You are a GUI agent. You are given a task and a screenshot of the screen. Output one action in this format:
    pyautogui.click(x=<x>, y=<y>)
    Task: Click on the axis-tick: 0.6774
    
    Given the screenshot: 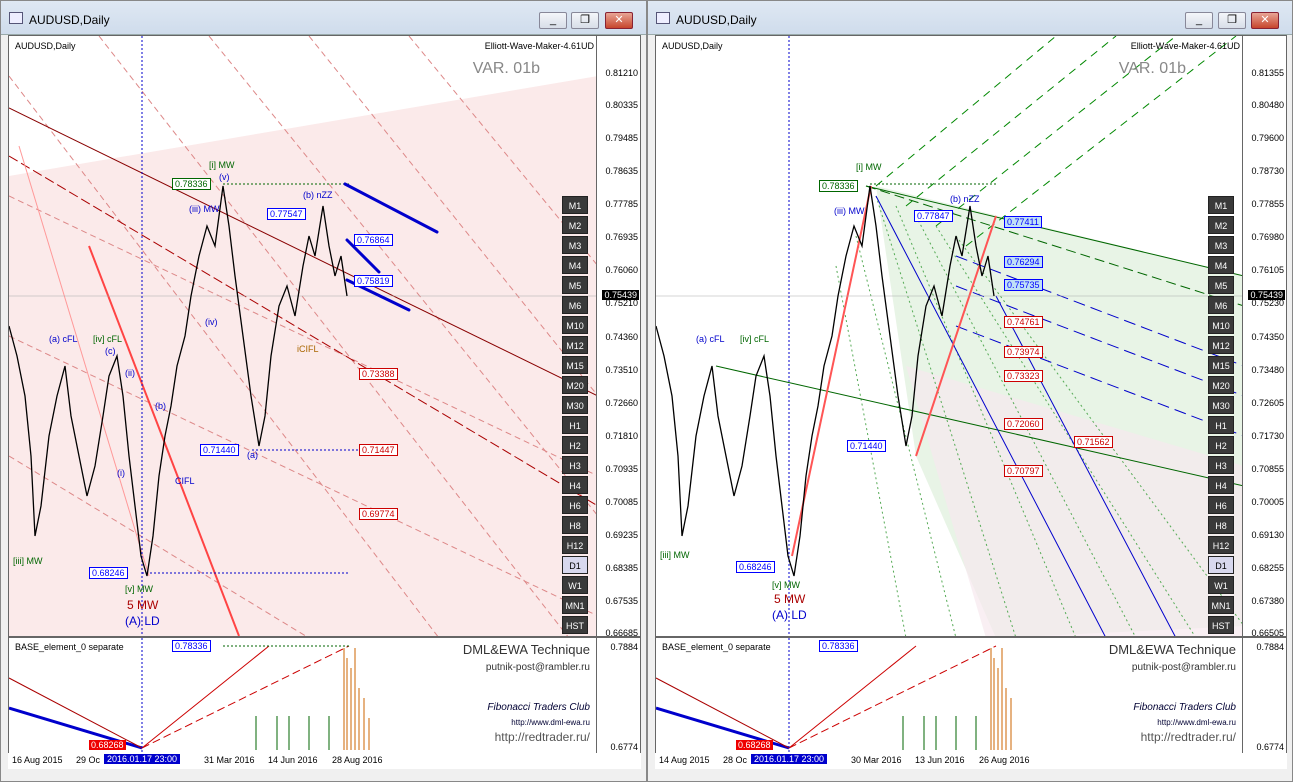 What is the action you would take?
    pyautogui.click(x=1270, y=747)
    